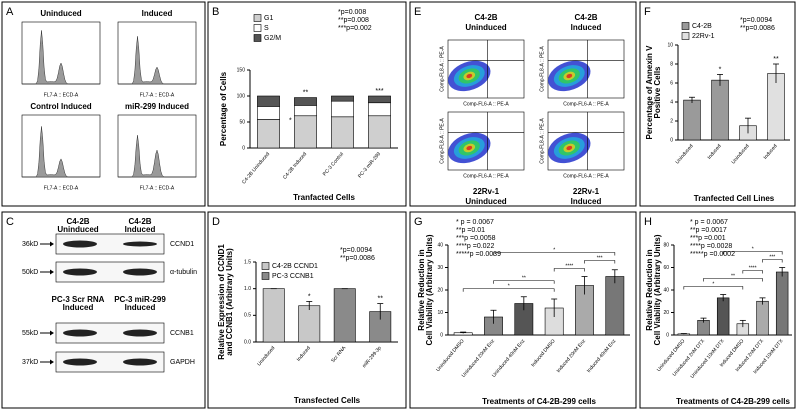  What do you see at coordinates (247, 262) in the screenshot?
I see `y-tick-label: 1.5` at bounding box center [247, 262].